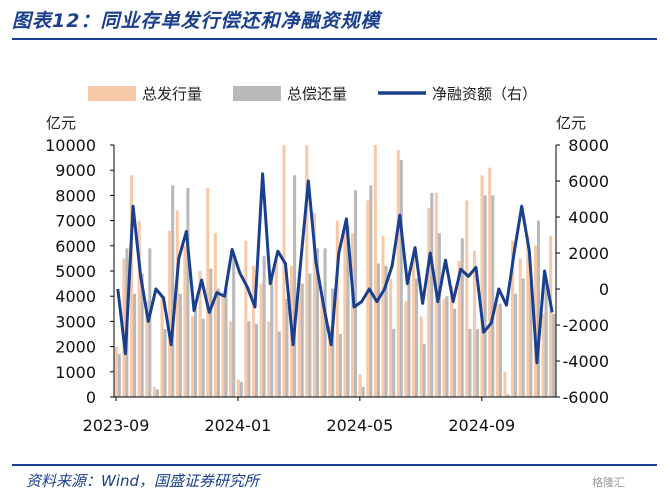 This screenshot has width=669, height=502. I want to click on y-tick-label-right: -6000, so click(586, 397).